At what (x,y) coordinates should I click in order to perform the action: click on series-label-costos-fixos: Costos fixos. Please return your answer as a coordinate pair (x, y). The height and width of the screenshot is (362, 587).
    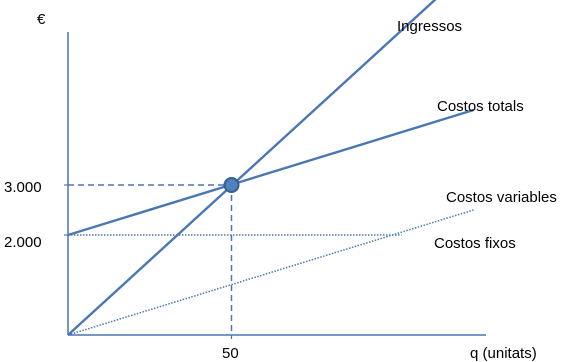
    Looking at the image, I should click on (475, 243).